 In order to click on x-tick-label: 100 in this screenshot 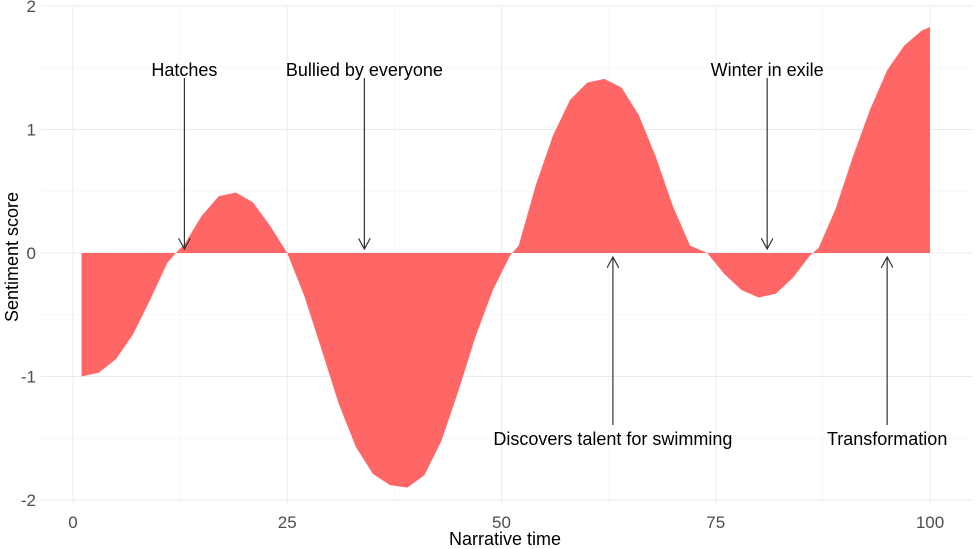, I will do `click(930, 522)`.